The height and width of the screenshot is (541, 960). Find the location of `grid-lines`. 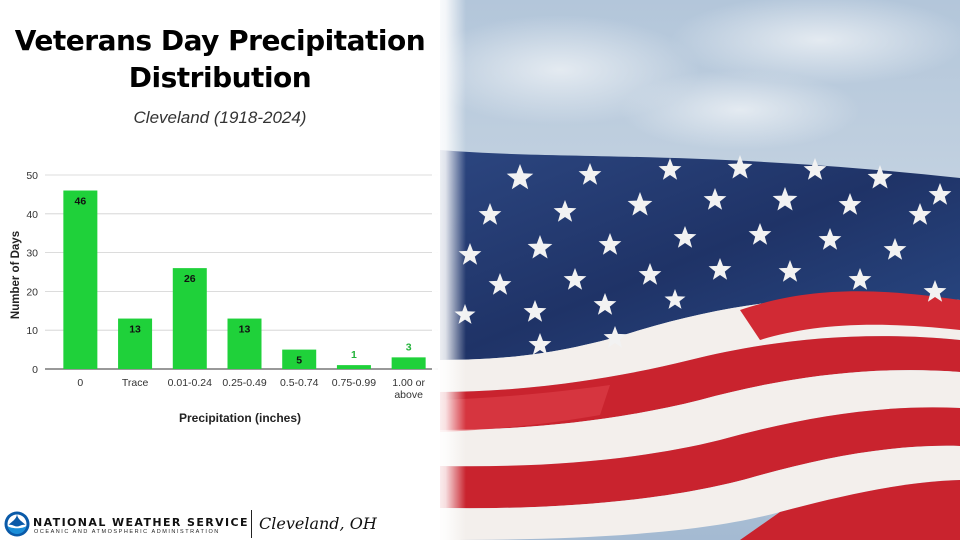

grid-lines is located at coordinates (241, 272).